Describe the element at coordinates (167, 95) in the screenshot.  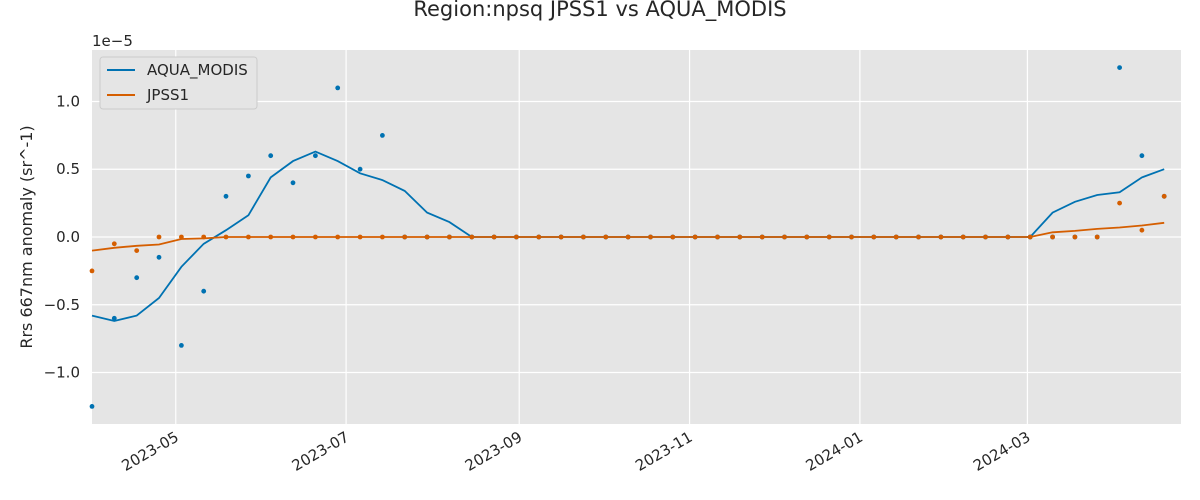
I see `legend-label-jpss1: JPSS1` at that location.